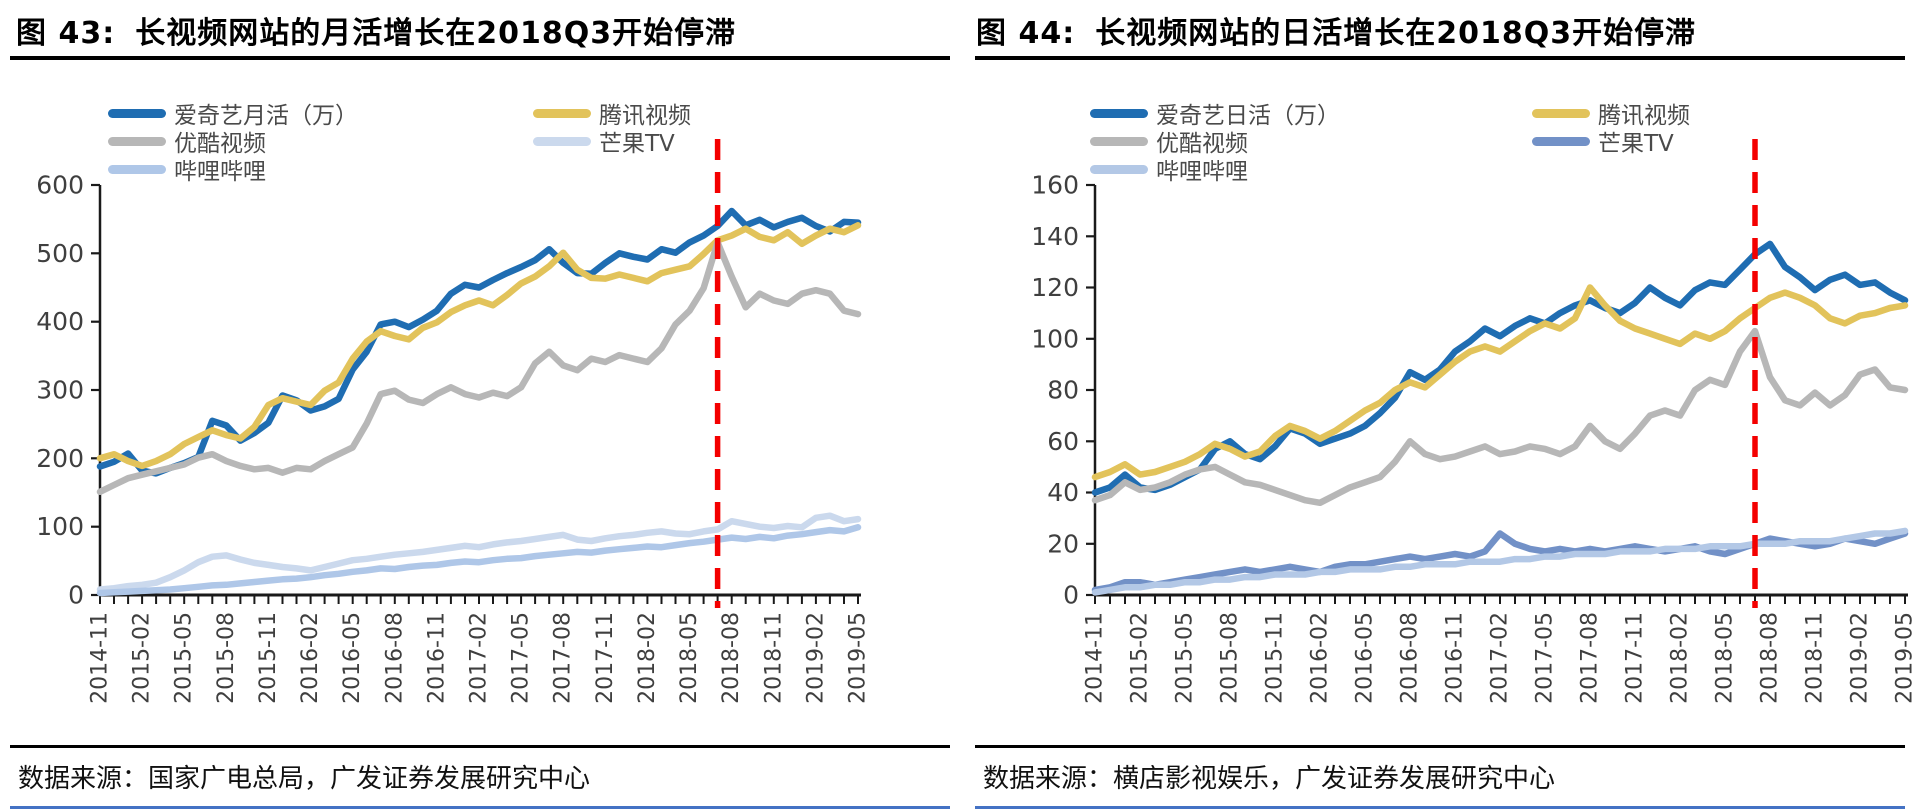 Image resolution: width=1920 pixels, height=809 pixels. What do you see at coordinates (436, 33) in the screenshot?
I see `figure-title-text: 长视频网站的月活增长在2018Q3开始停滞` at bounding box center [436, 33].